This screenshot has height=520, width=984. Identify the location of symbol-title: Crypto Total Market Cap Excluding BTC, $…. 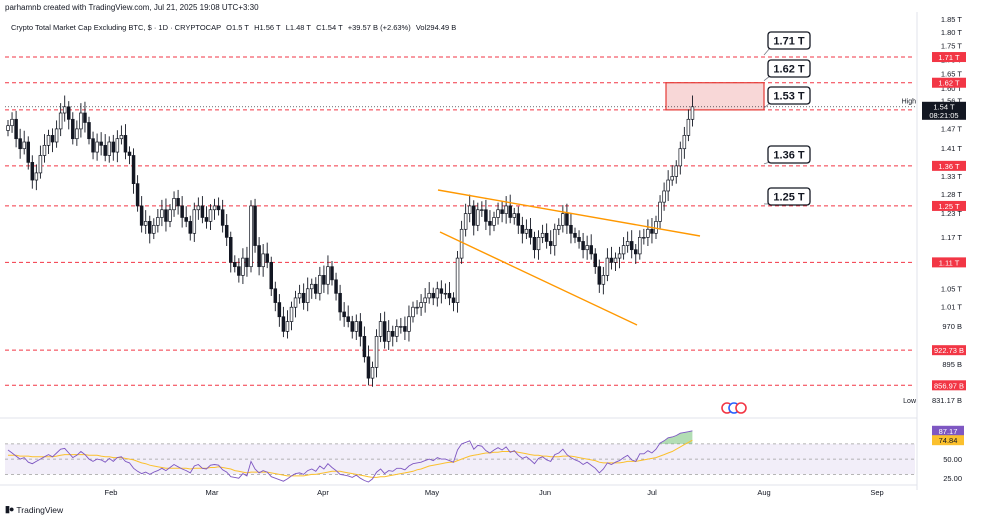
(116, 27).